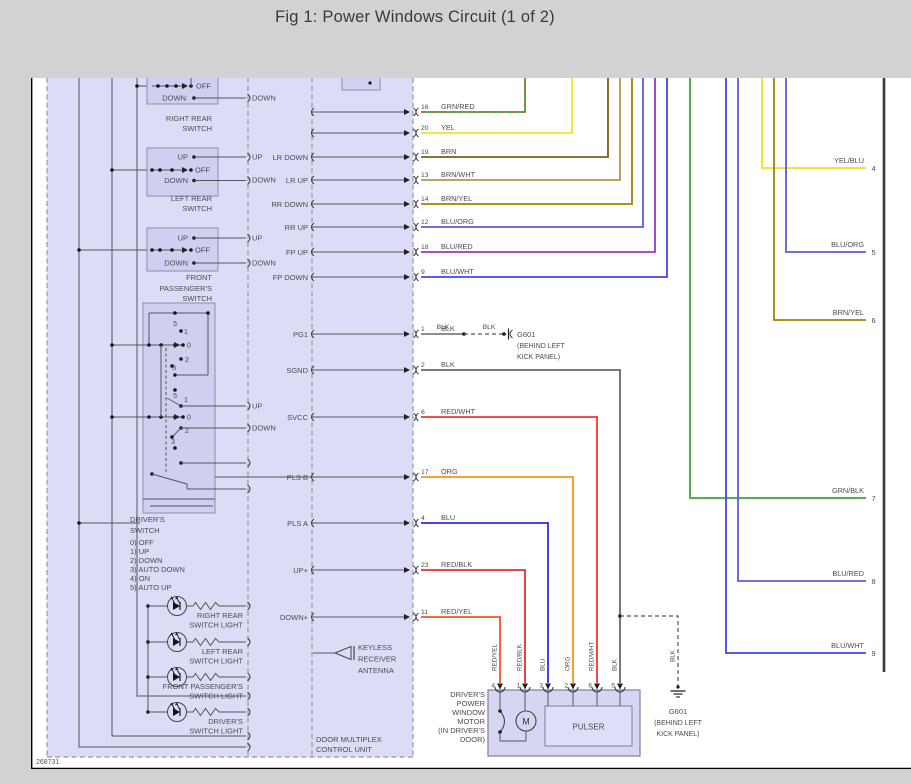 The image size is (911, 784). Describe the element at coordinates (448, 127) in the screenshot. I see `wire-color-label: YEL` at that location.